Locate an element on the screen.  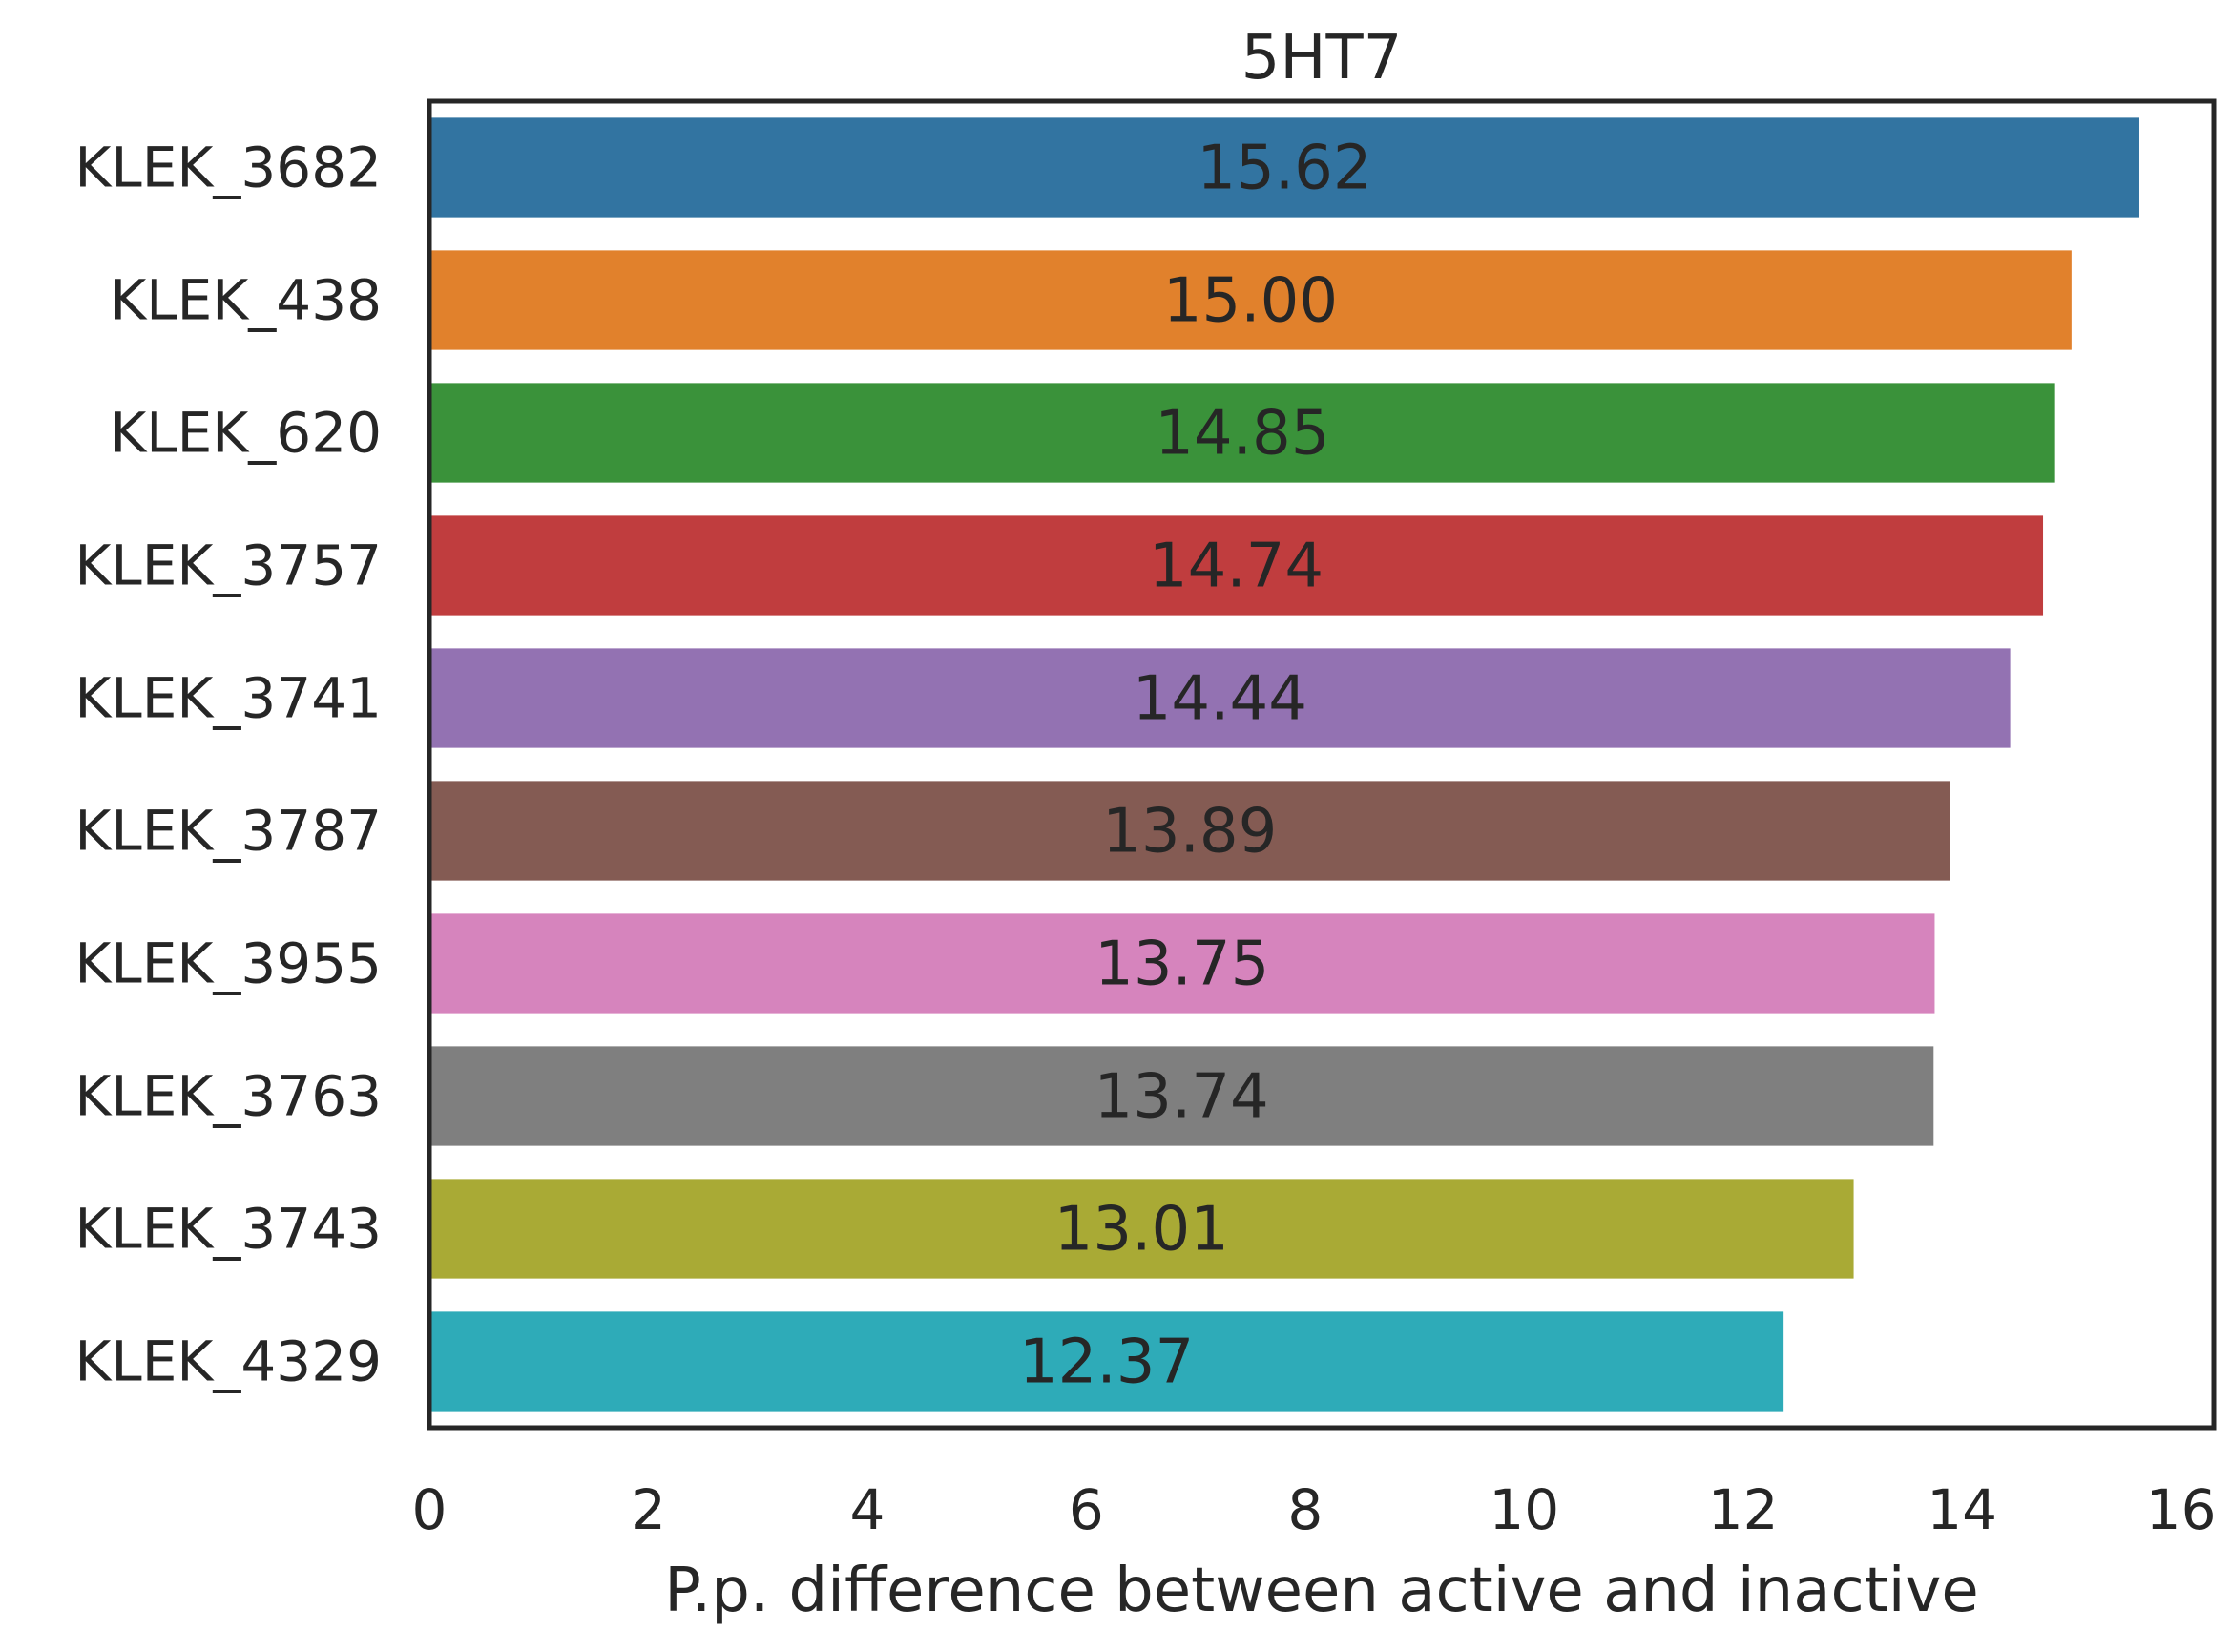
bar-value-label: 15.62 is located at coordinates (1284, 169).